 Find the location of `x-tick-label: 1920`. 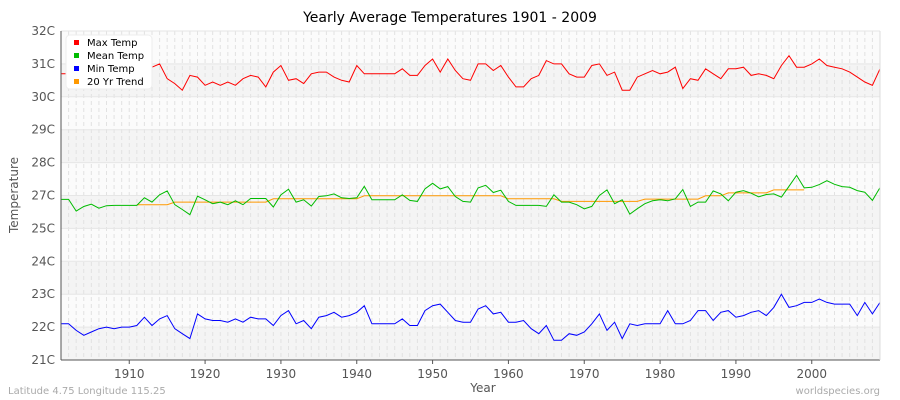

x-tick-label: 1920 is located at coordinates (205, 374).